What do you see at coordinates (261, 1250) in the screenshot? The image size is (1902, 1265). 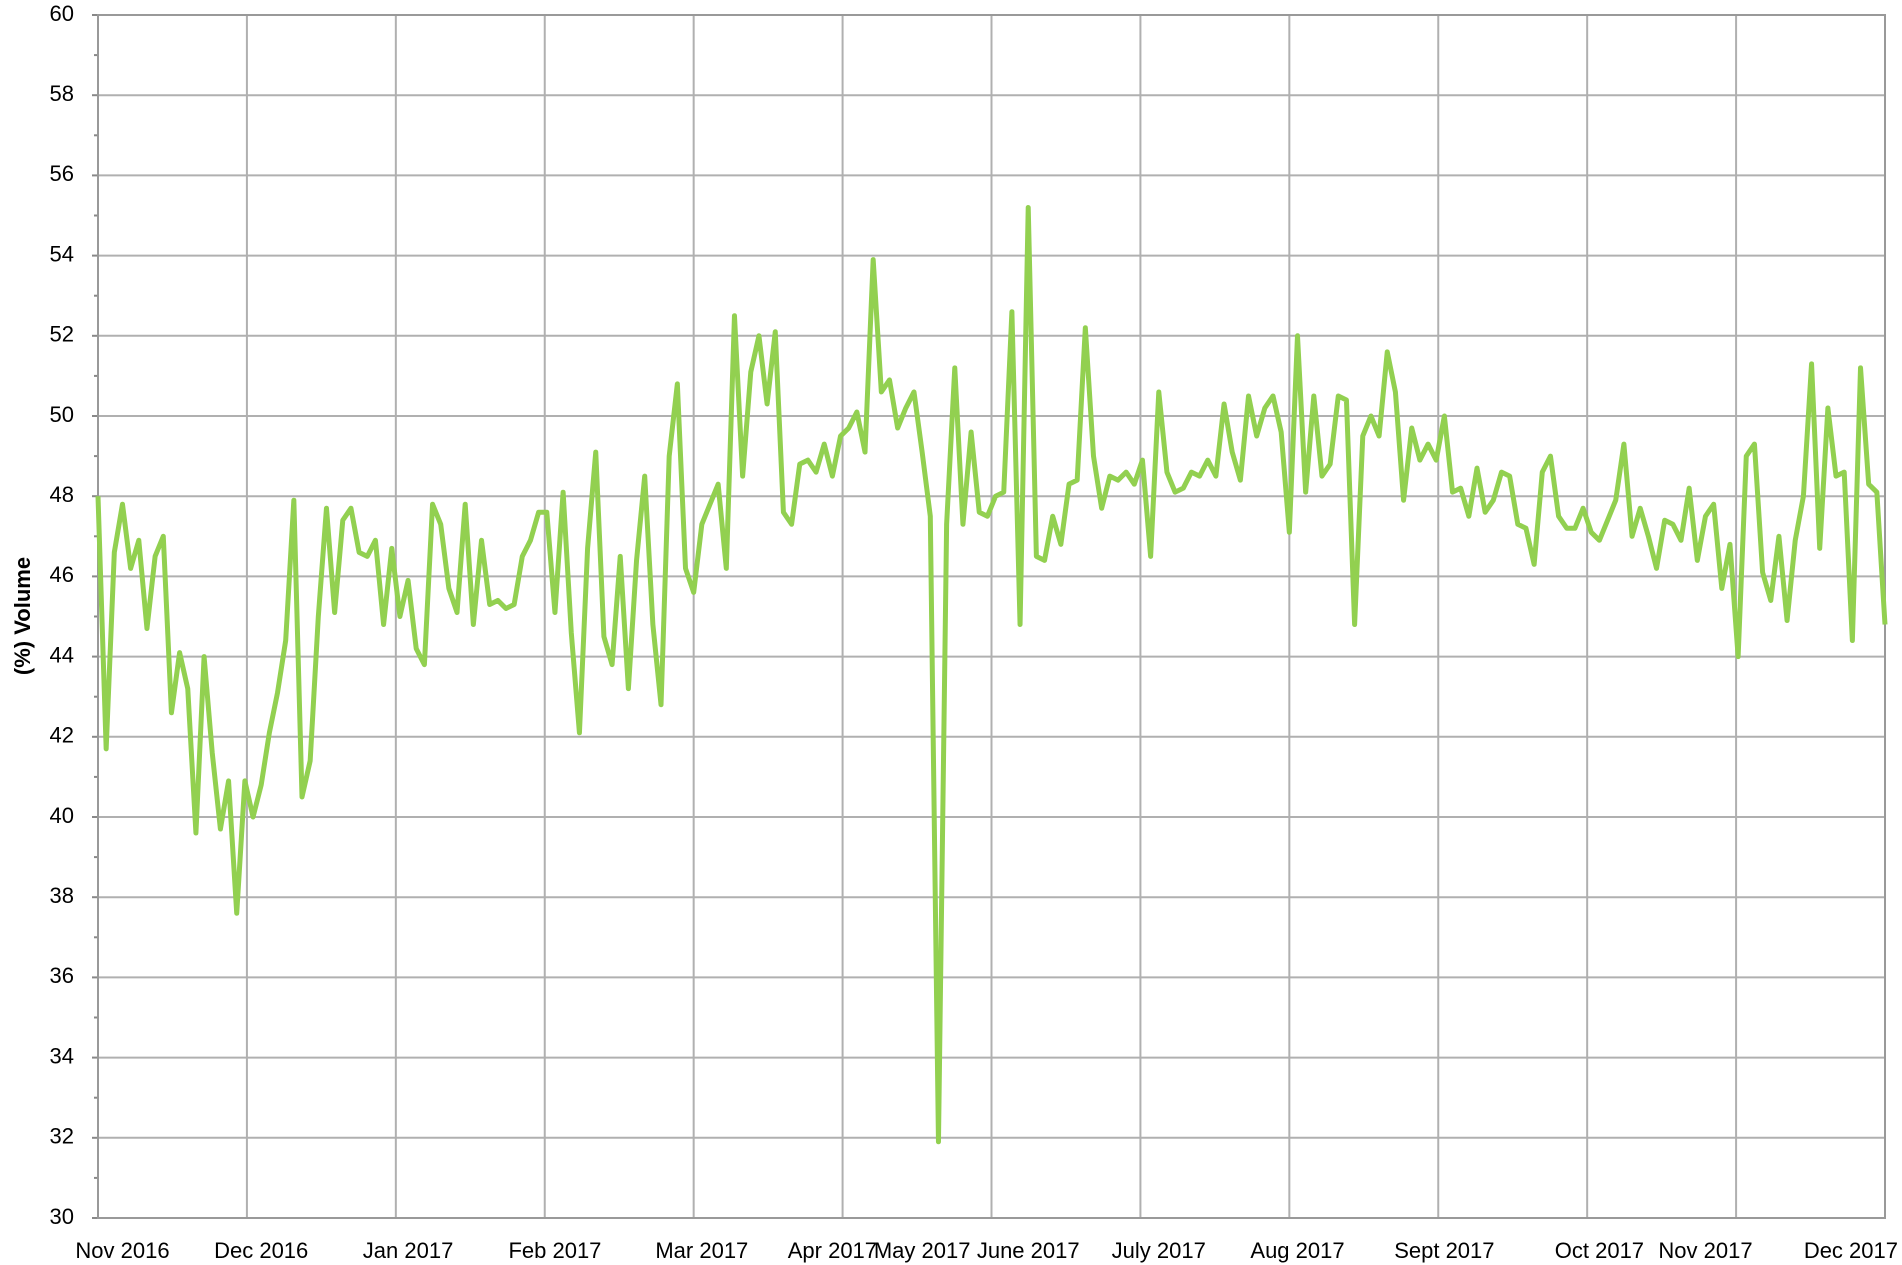 I see `x-tick-label: Dec 2016` at bounding box center [261, 1250].